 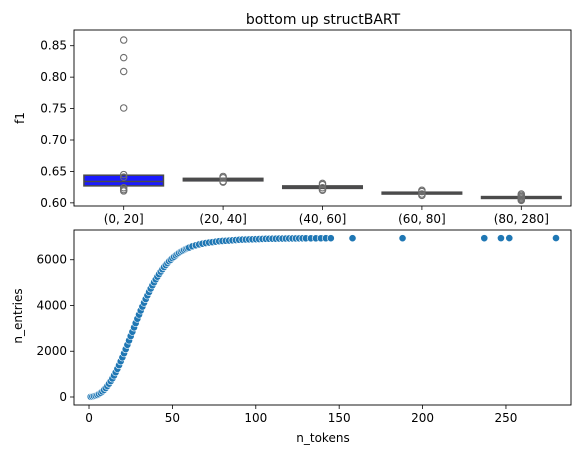 What do you see at coordinates (506, 418) in the screenshot?
I see `x-tick-label: 250` at bounding box center [506, 418].